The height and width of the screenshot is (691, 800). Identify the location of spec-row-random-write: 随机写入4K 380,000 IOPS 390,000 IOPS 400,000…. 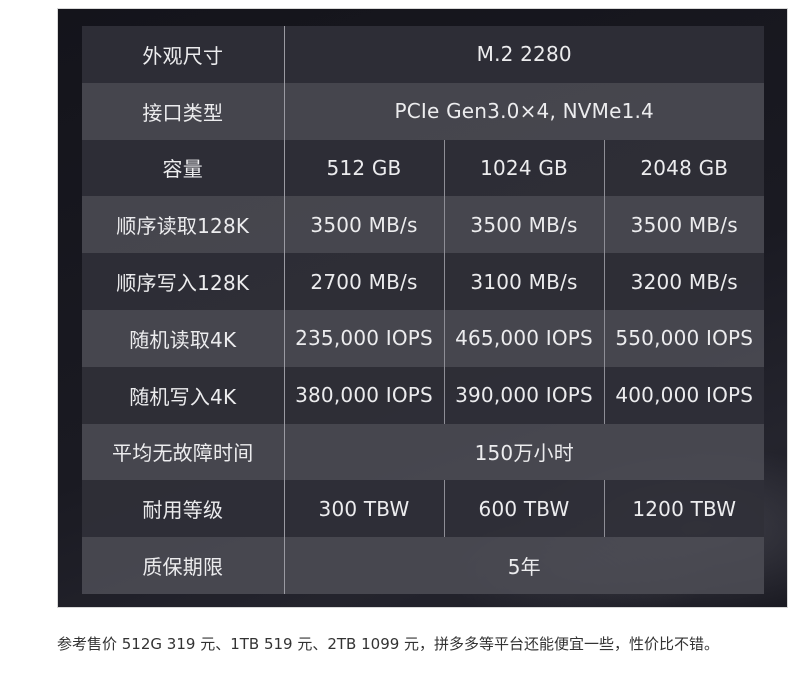
(423, 395).